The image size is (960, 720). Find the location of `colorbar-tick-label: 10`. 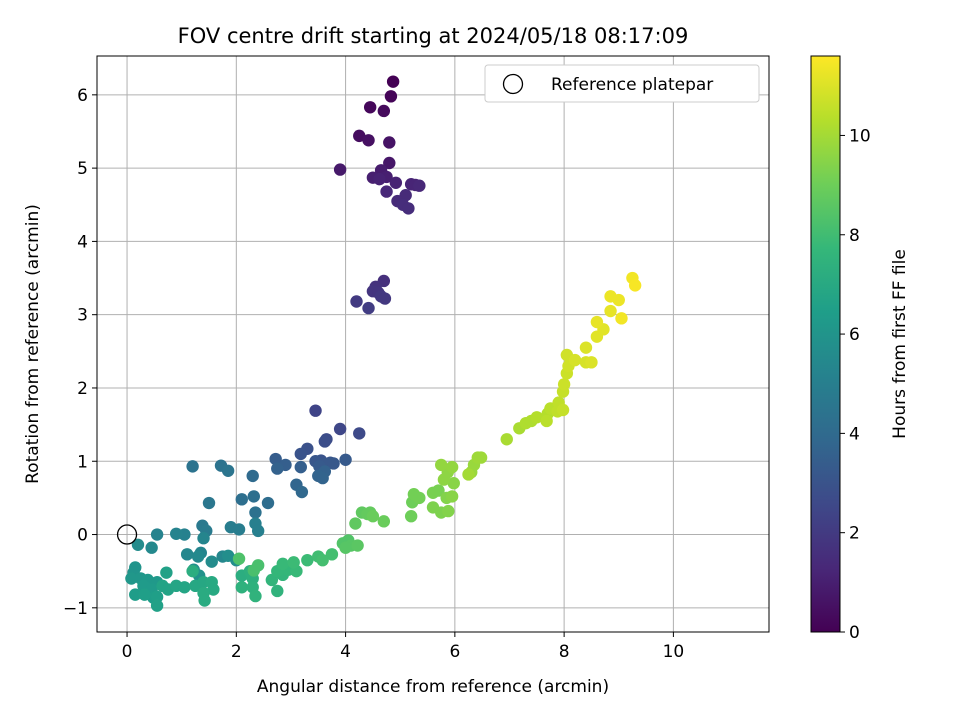

colorbar-tick-label: 10 is located at coordinates (860, 136).